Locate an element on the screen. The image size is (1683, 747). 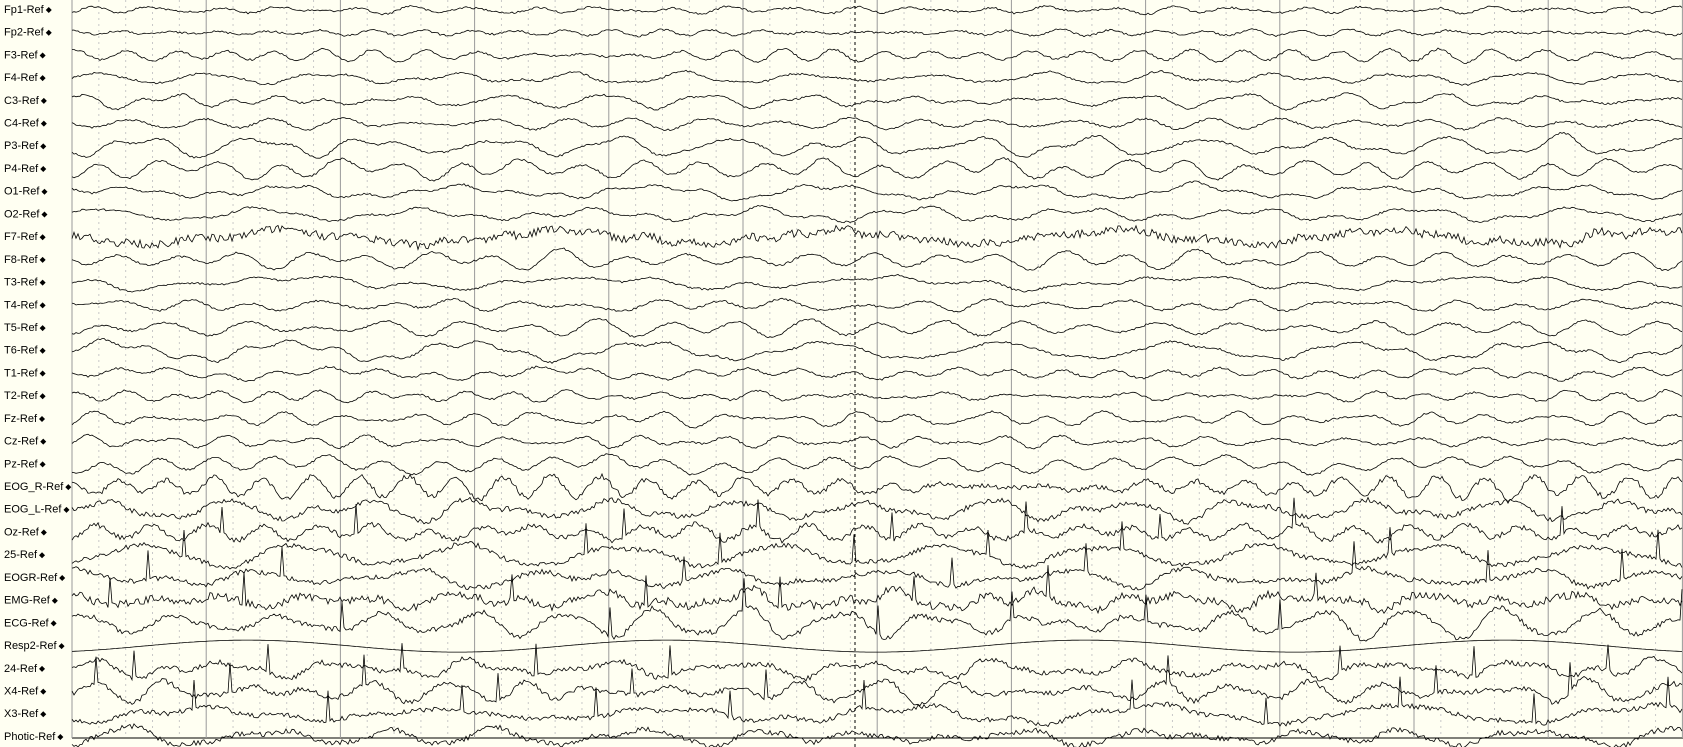
channel-label: F3-Ref is located at coordinates (25, 55).